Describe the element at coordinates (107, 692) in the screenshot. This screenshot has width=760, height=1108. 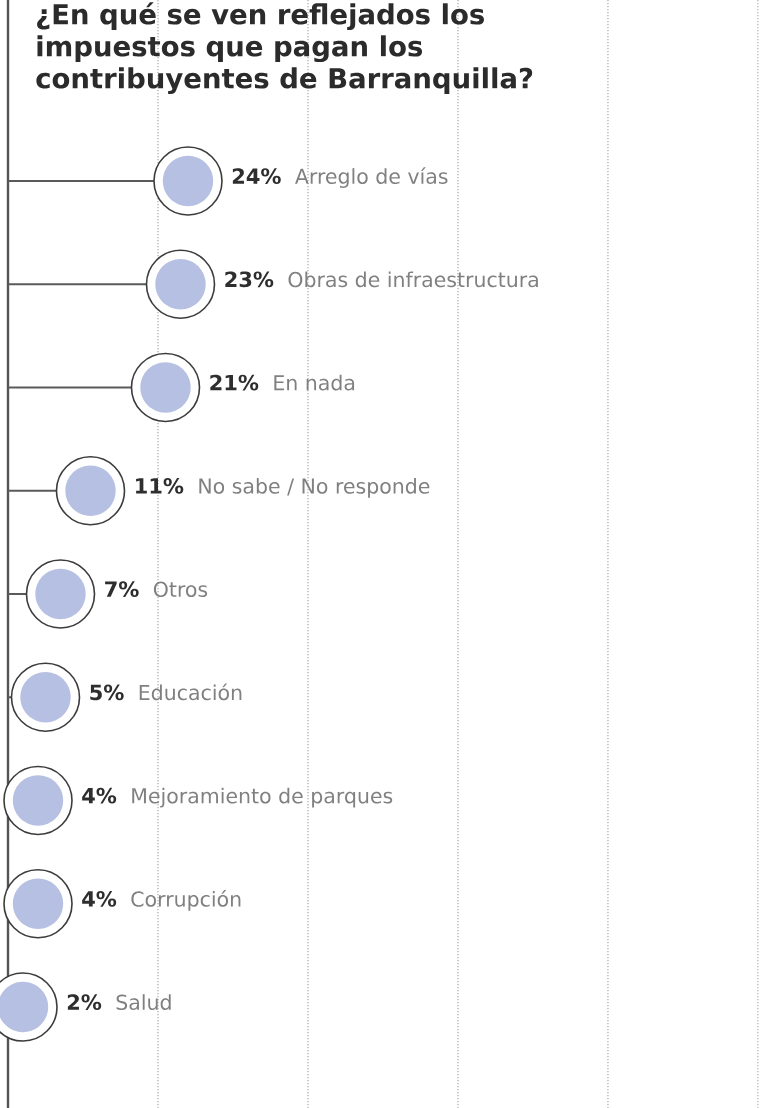
I see `data-label: 5%` at that location.